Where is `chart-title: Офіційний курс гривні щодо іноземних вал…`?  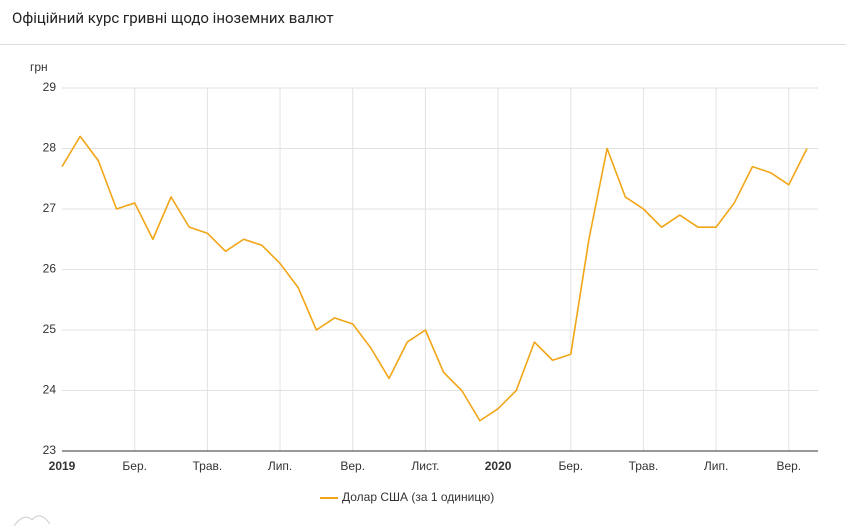
chart-title: Офіційний курс гривні щодо іноземних вал… is located at coordinates (173, 18).